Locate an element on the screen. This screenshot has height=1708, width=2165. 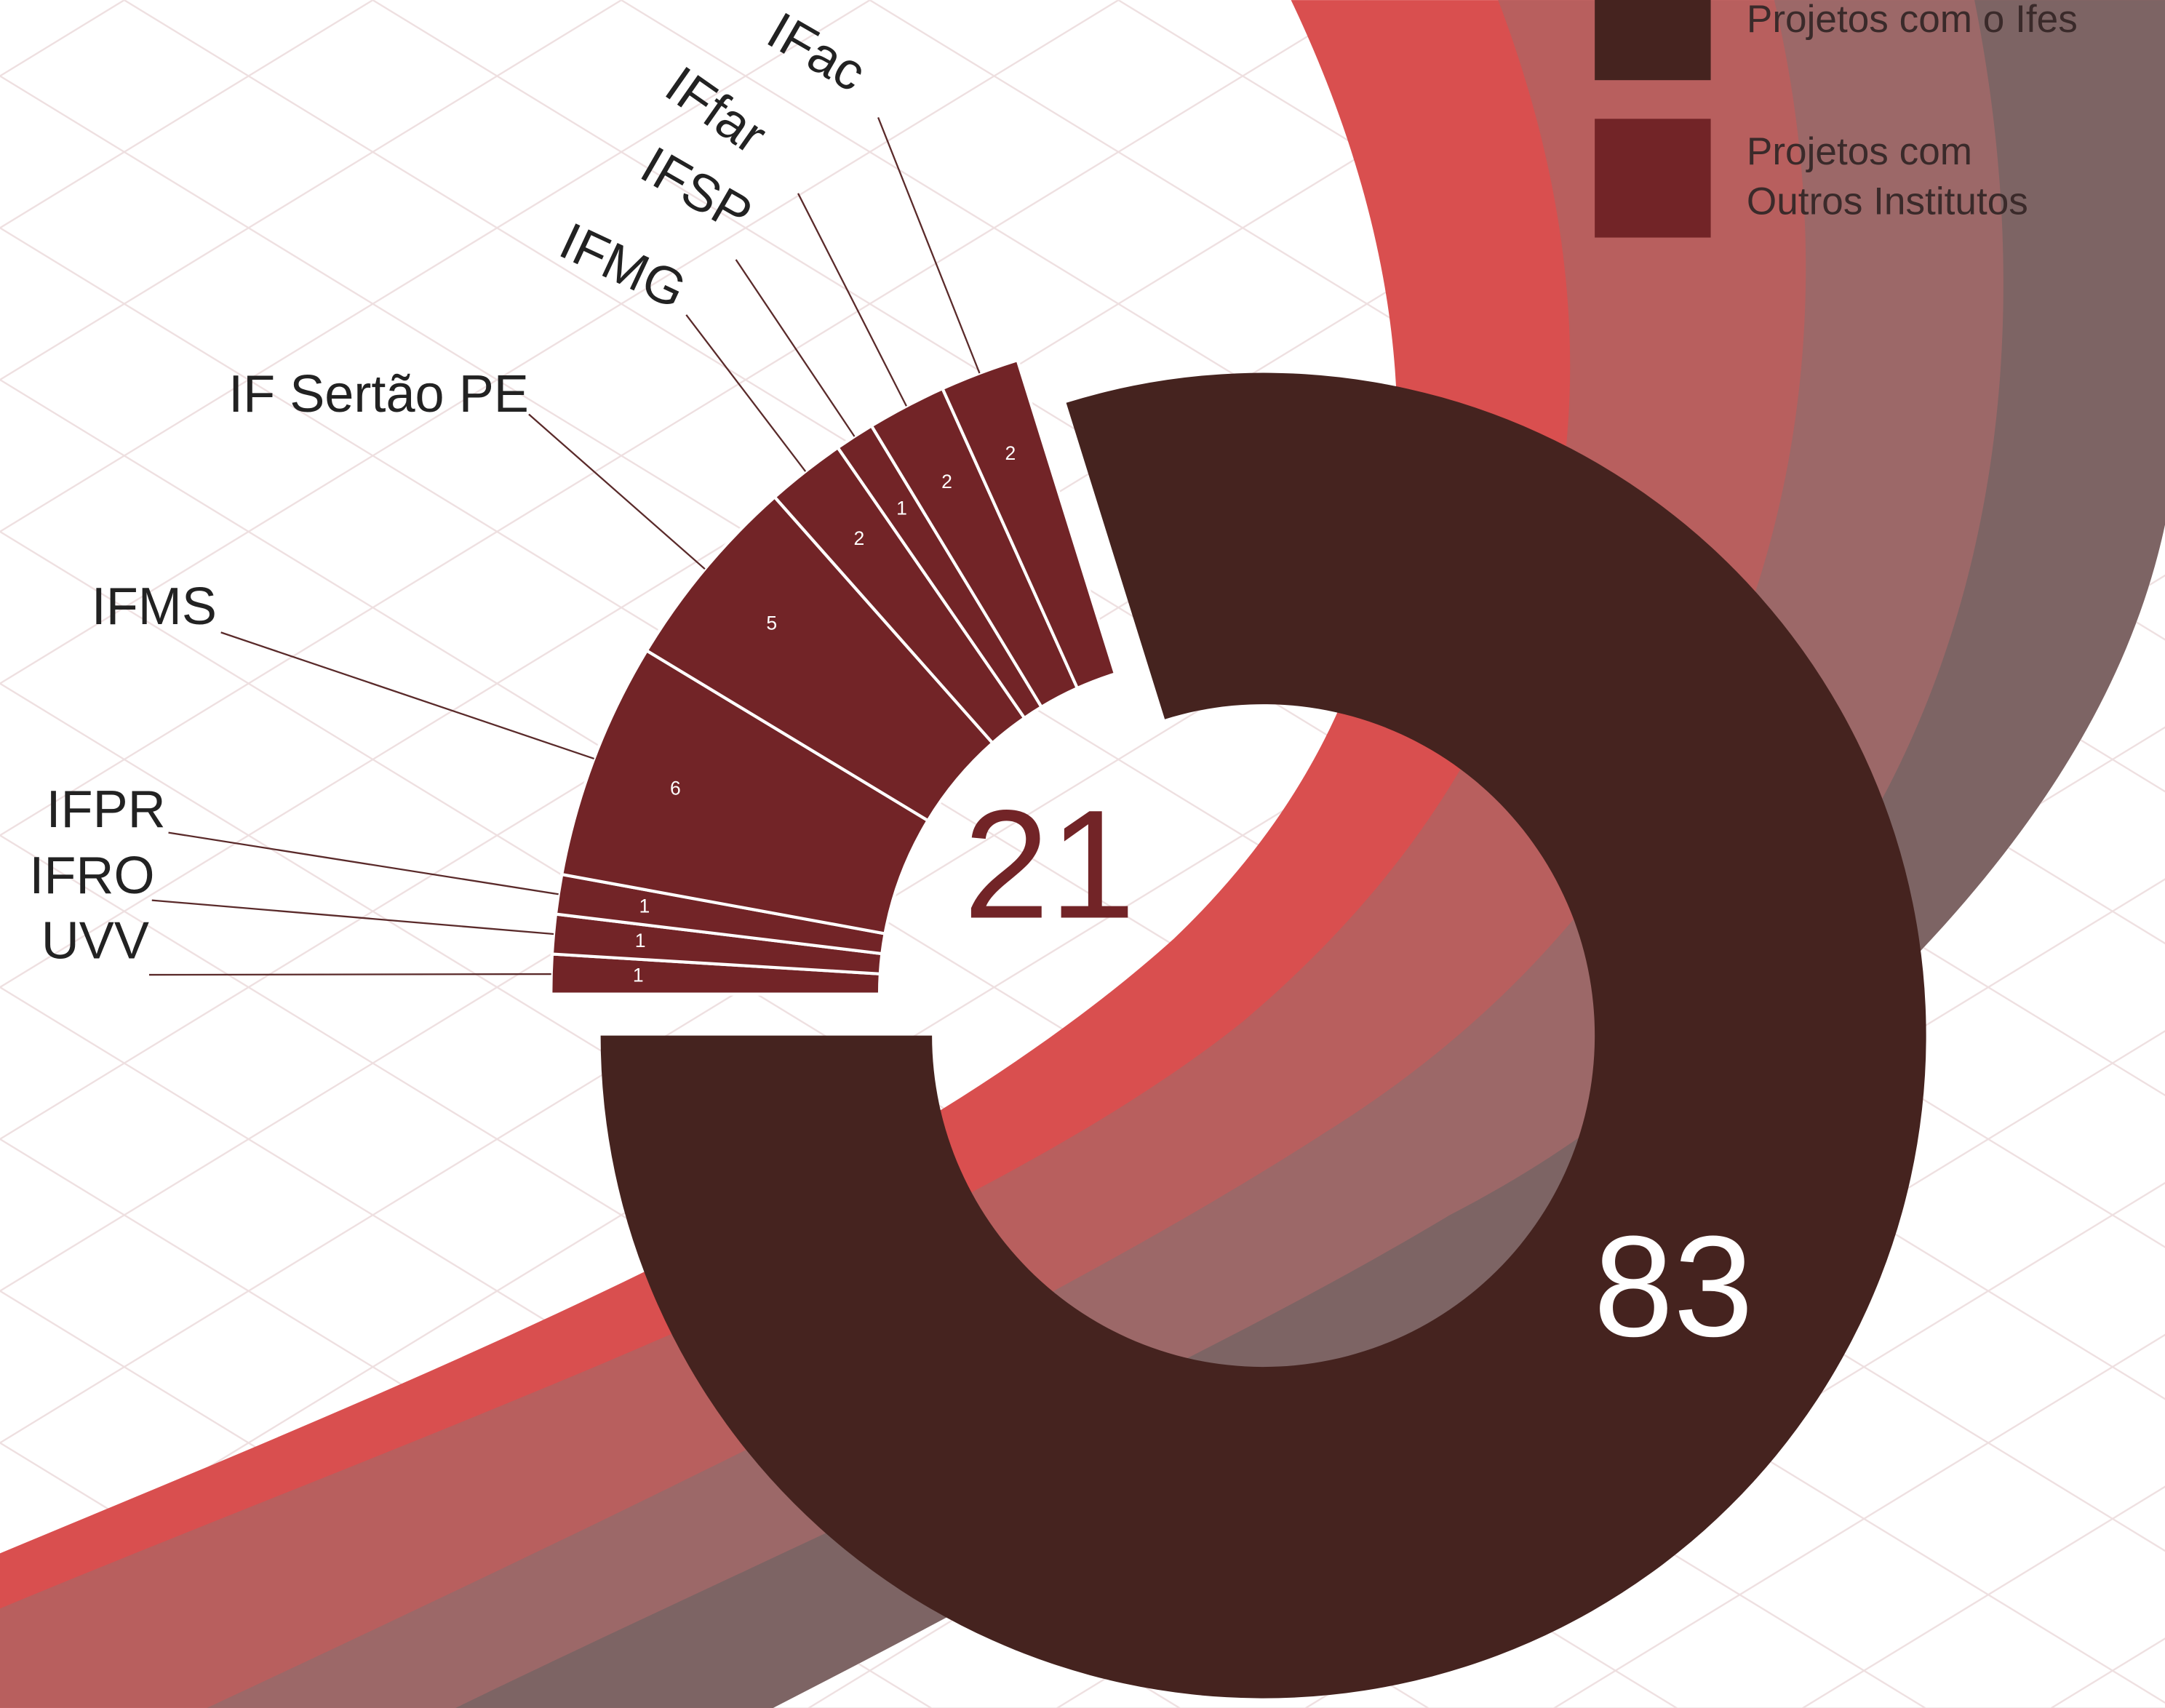
slice-value-label: 83 is located at coordinates (1674, 1285).